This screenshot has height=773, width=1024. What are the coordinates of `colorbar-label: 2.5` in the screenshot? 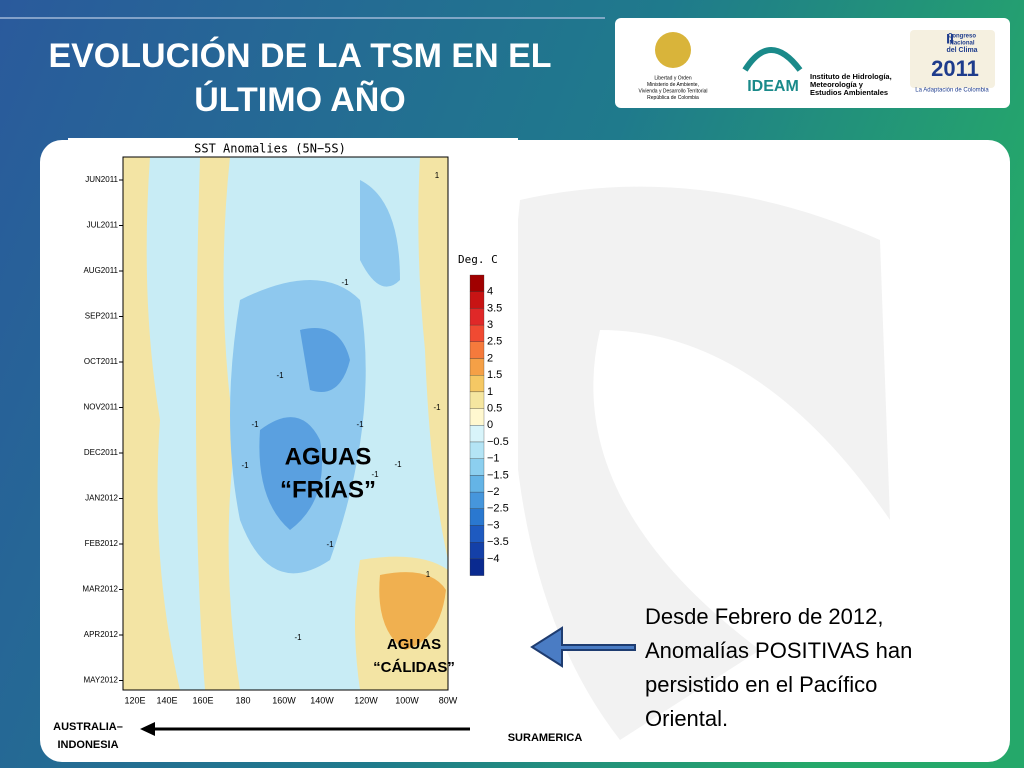 It's located at (494, 342).